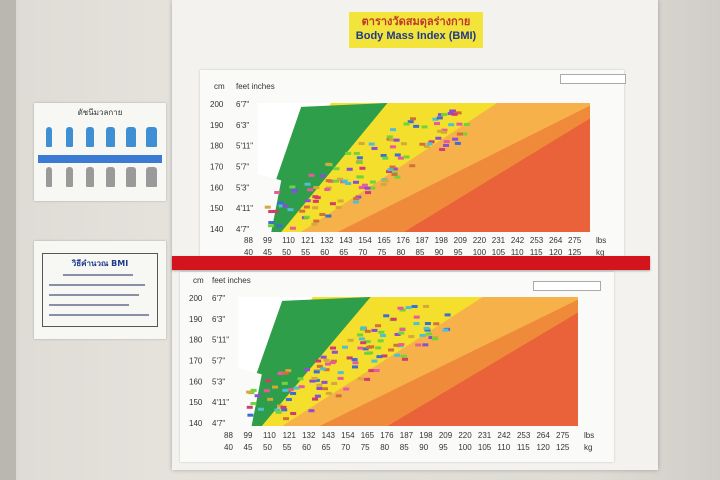 The height and width of the screenshot is (480, 720). I want to click on kg-tick-label: 110, so click(503, 447).